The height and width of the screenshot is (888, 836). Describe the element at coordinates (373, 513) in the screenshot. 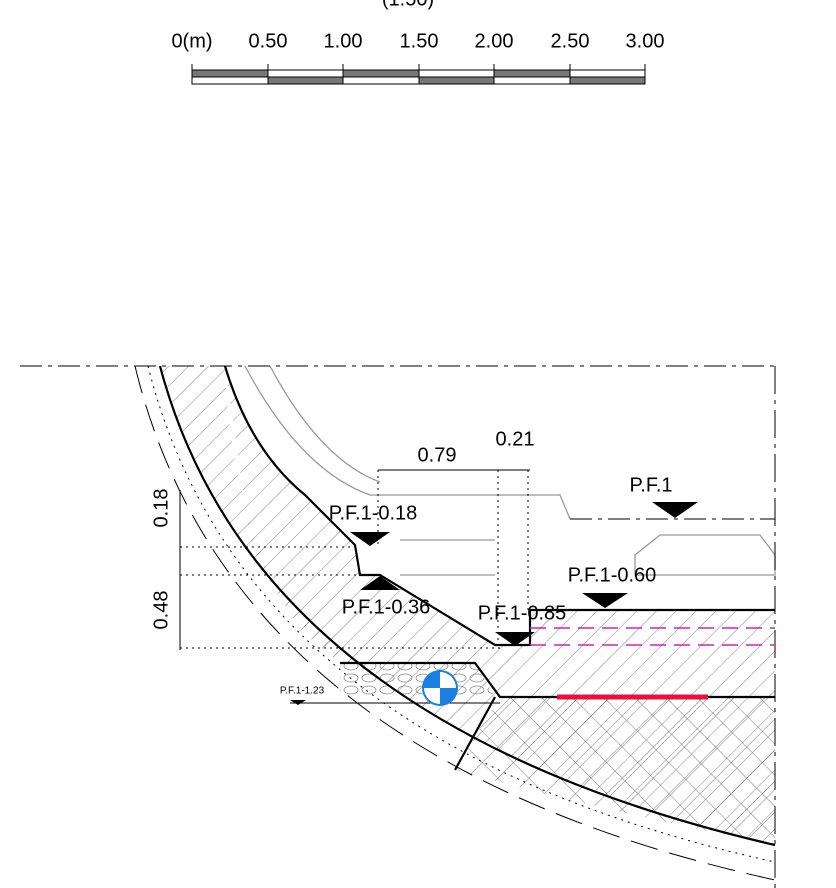

I see `level-label: P.F.1-0.18` at that location.